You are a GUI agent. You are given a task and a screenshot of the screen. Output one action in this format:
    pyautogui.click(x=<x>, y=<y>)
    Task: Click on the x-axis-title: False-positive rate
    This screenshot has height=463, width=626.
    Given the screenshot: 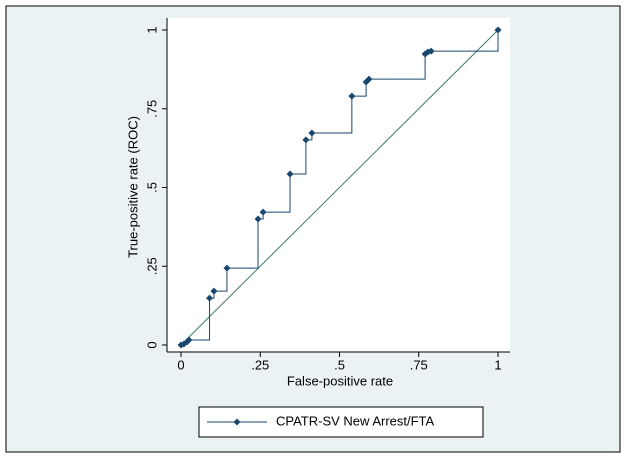 What is the action you would take?
    pyautogui.click(x=340, y=380)
    